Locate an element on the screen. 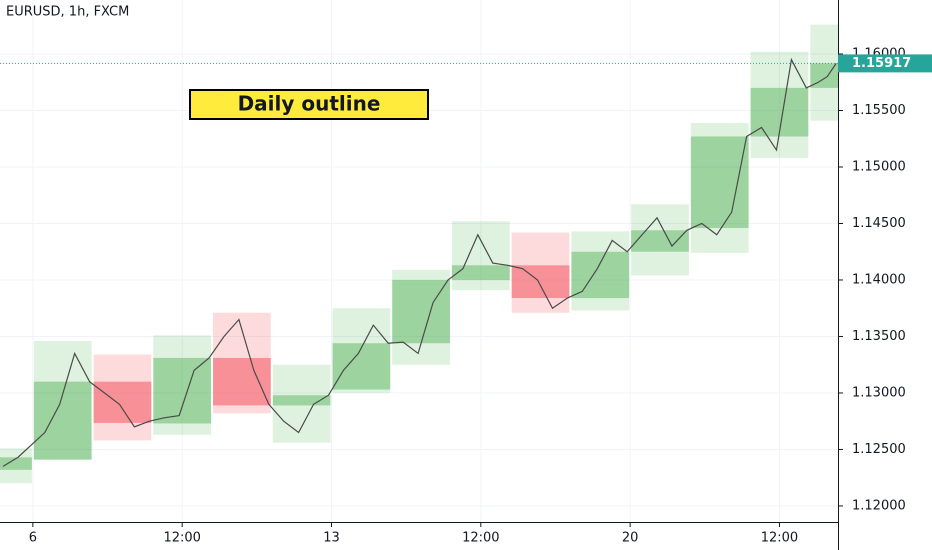 Image resolution: width=932 pixels, height=550 pixels. x-tick-label: 13 is located at coordinates (331, 538).